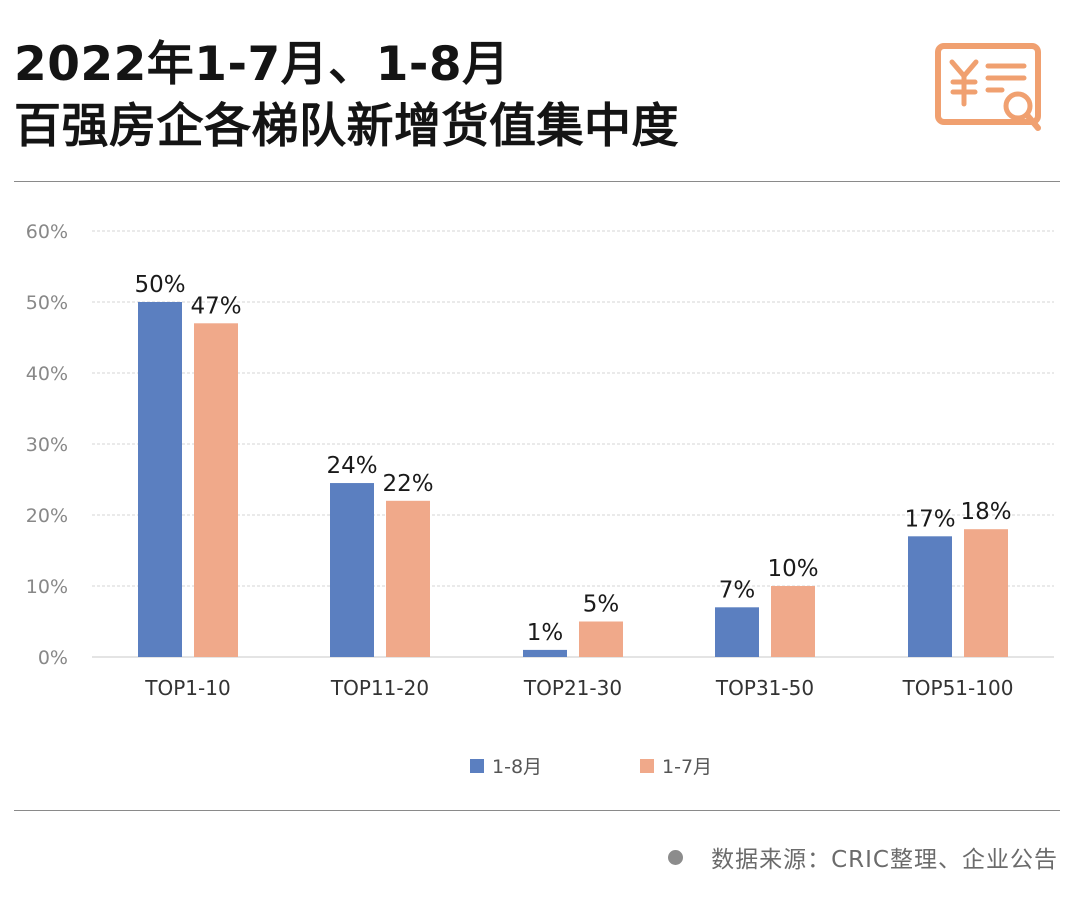 This screenshot has width=1080, height=906. I want to click on title-line-1: 2022年1-7月、1-8月, so click(262, 64).